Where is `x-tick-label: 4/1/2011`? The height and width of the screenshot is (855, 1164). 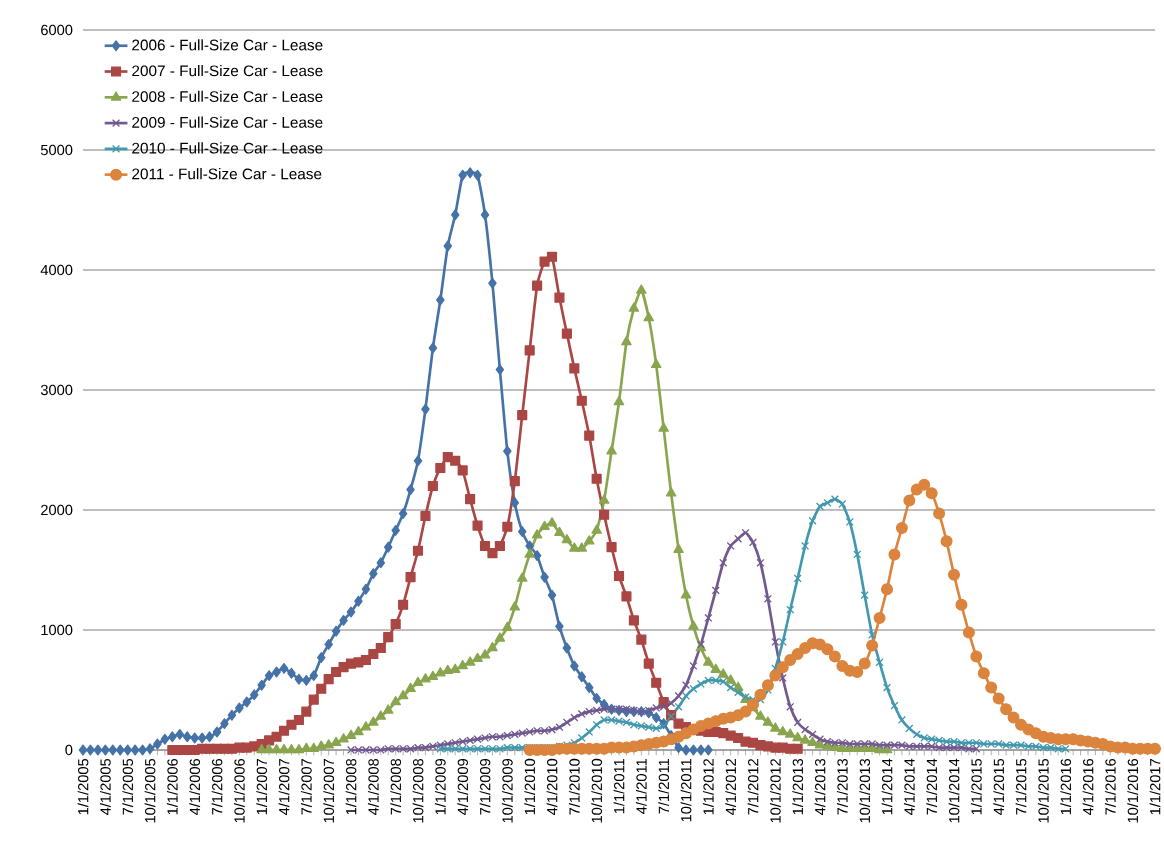 x-tick-label: 4/1/2011 is located at coordinates (641, 786).